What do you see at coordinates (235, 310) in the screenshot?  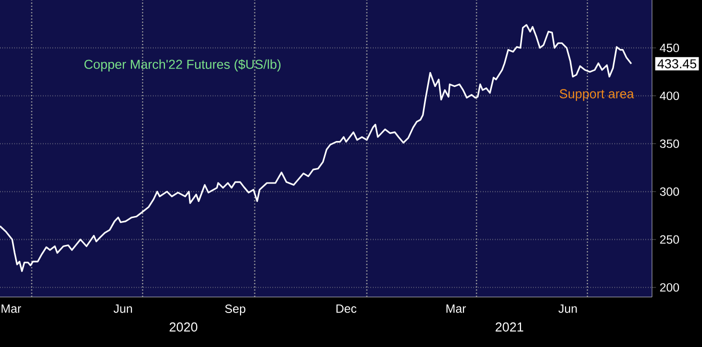 I see `x-tick-label: Sep` at bounding box center [235, 310].